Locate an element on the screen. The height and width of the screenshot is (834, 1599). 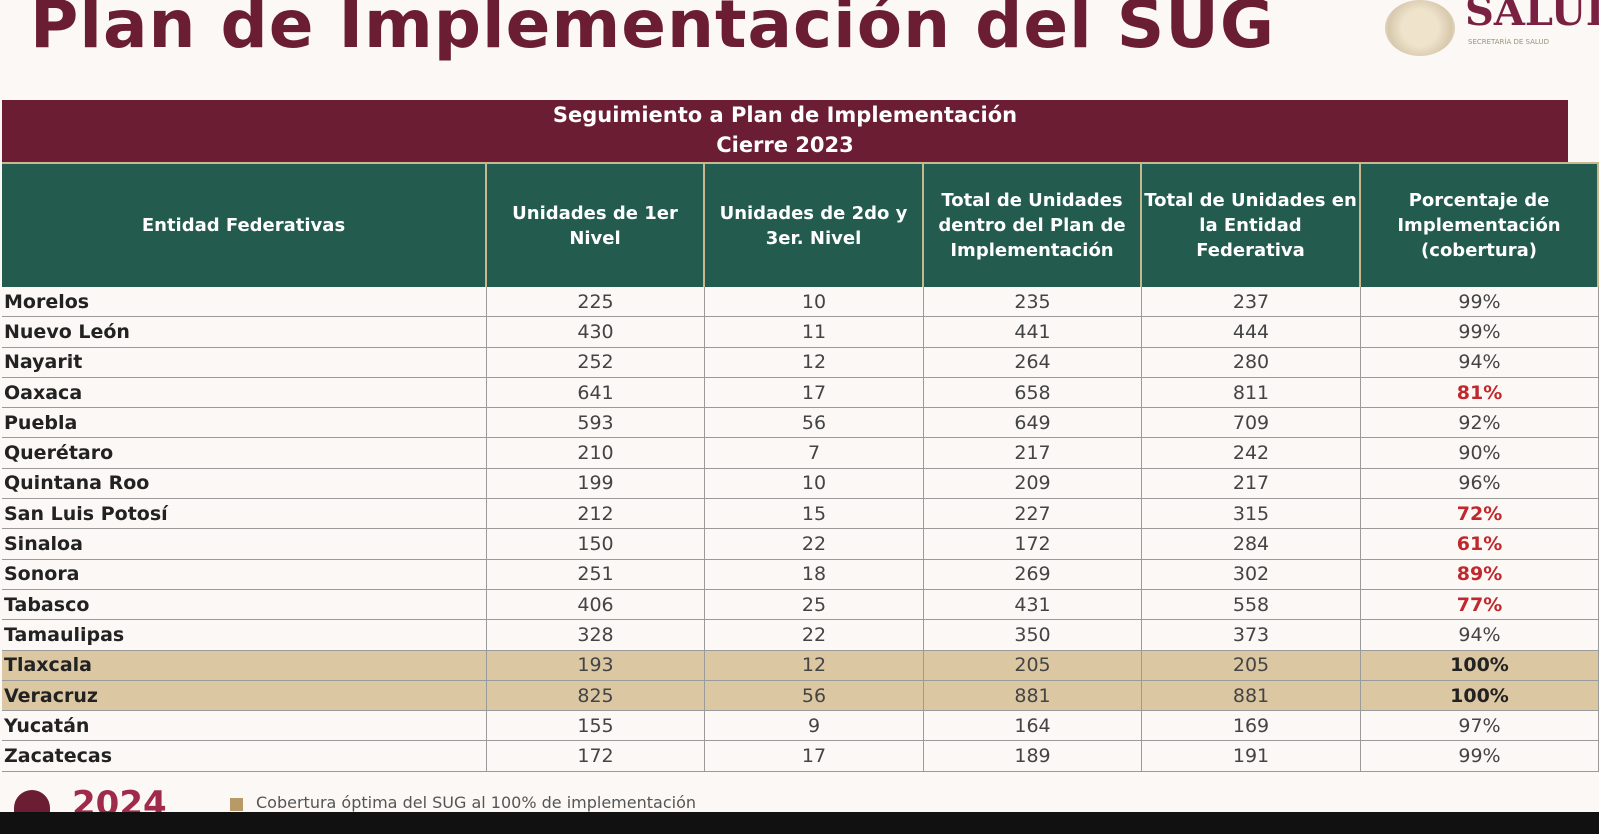
table-cell: 825 is located at coordinates (596, 695).